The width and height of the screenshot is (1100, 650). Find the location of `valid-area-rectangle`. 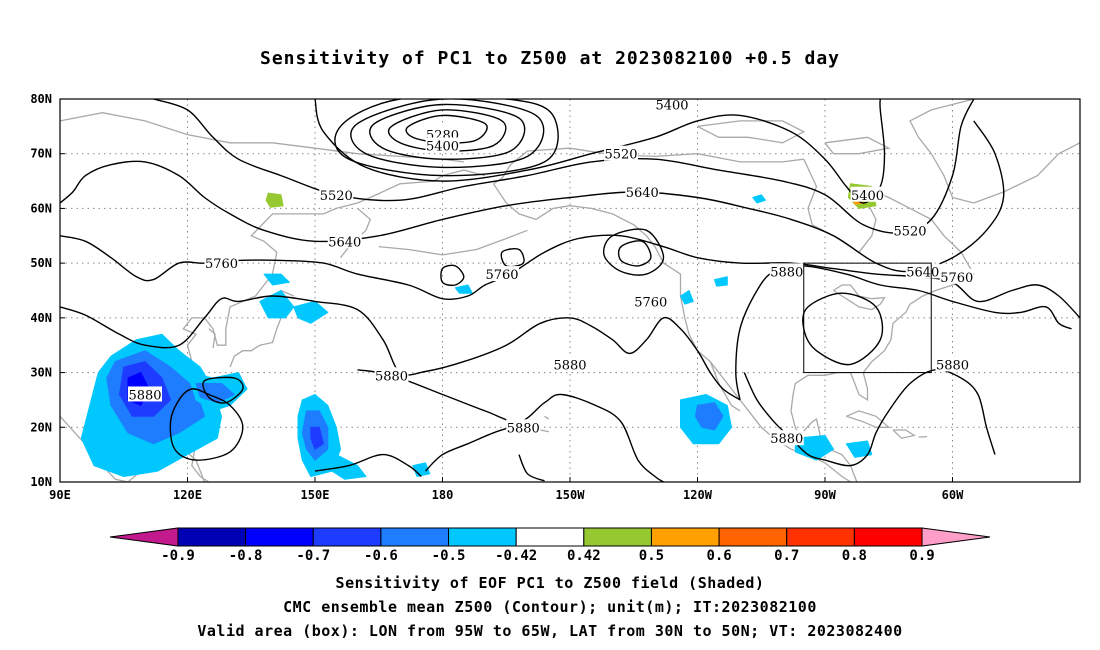

valid-area-rectangle is located at coordinates (867, 318).